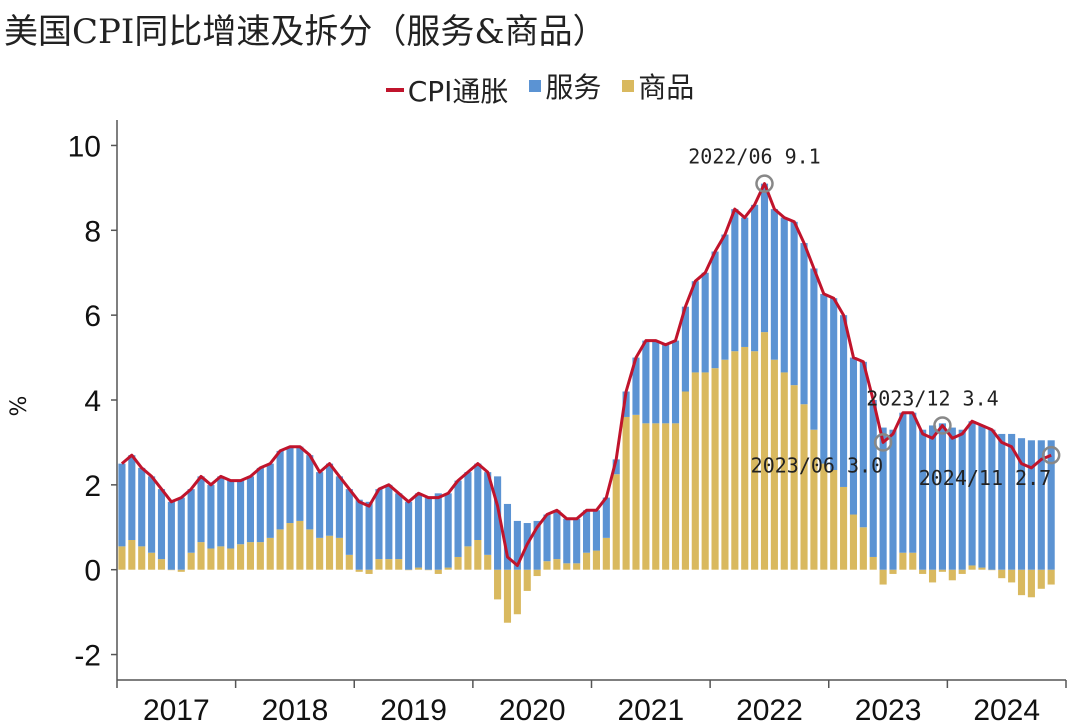 The width and height of the screenshot is (1080, 725). What do you see at coordinates (888, 709) in the screenshot?
I see `x-tick-label: 2023` at bounding box center [888, 709].